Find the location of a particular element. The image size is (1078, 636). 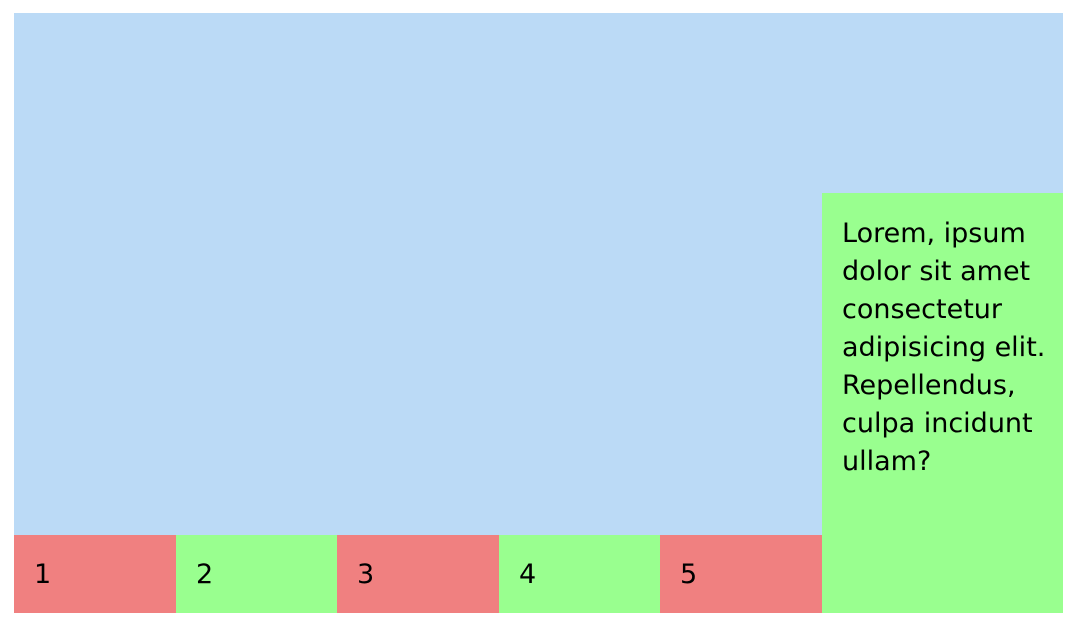

flex-item-5: 5 is located at coordinates (741, 574).